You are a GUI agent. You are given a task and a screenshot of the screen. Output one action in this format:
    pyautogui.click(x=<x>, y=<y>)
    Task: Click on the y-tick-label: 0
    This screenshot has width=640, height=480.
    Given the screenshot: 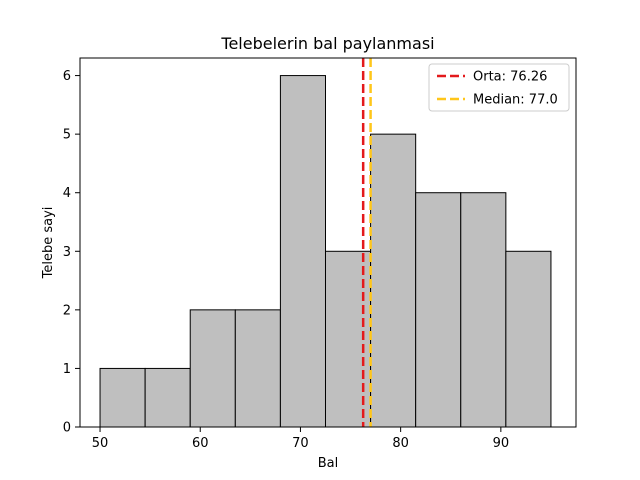 What is the action you would take?
    pyautogui.click(x=67, y=428)
    